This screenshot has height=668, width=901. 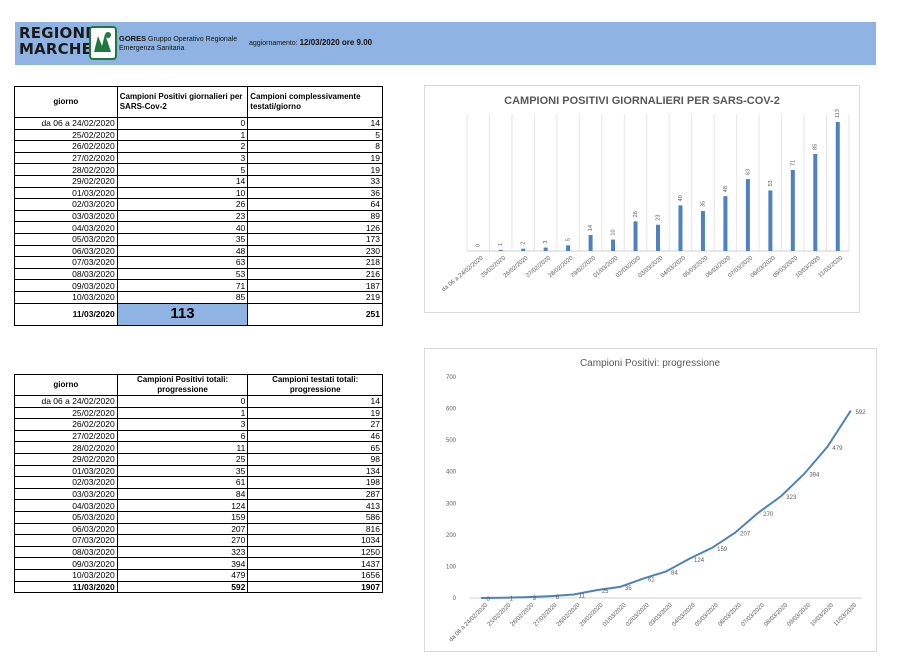 I want to click on update-value: 12/03/2020 ore 9.00, so click(x=336, y=42).